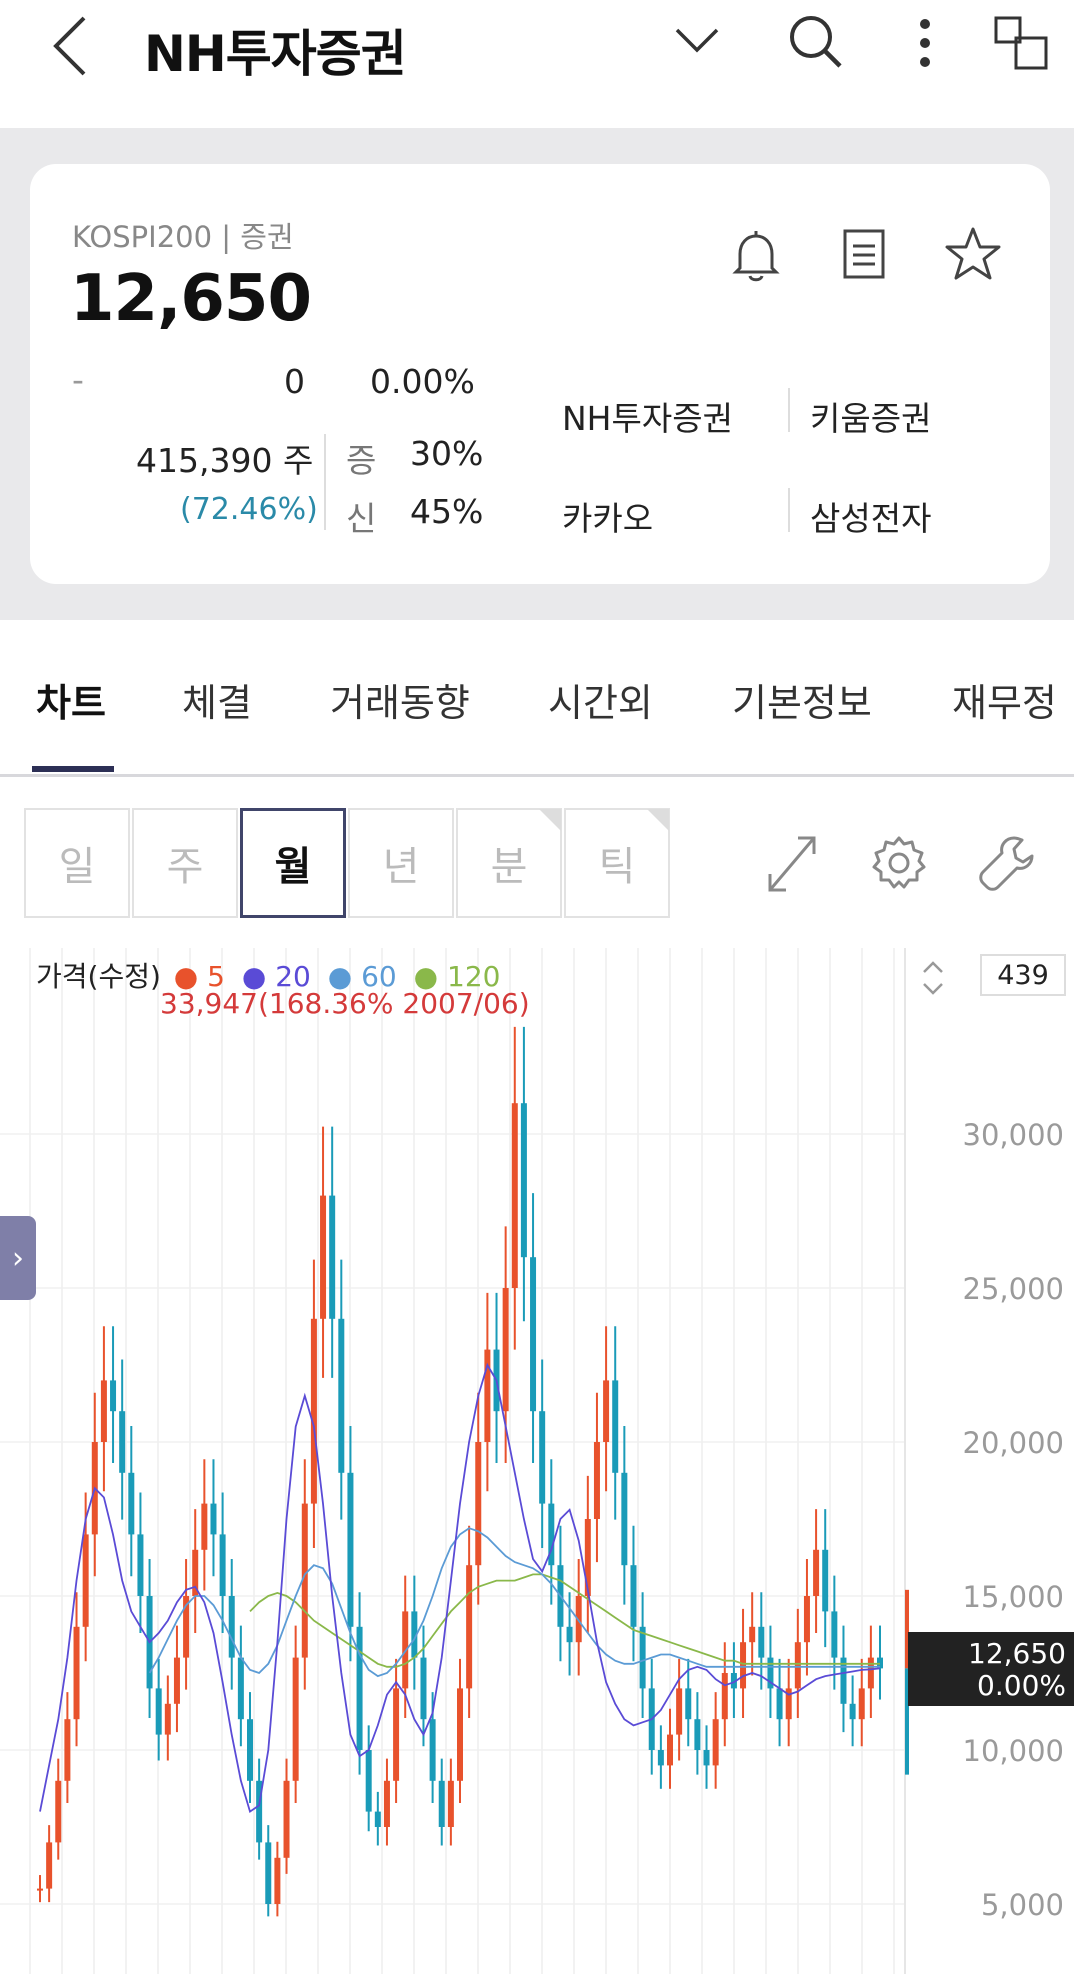 This screenshot has width=1074, height=1974. Describe the element at coordinates (617, 867) in the screenshot. I see `period-label: 틱` at that location.